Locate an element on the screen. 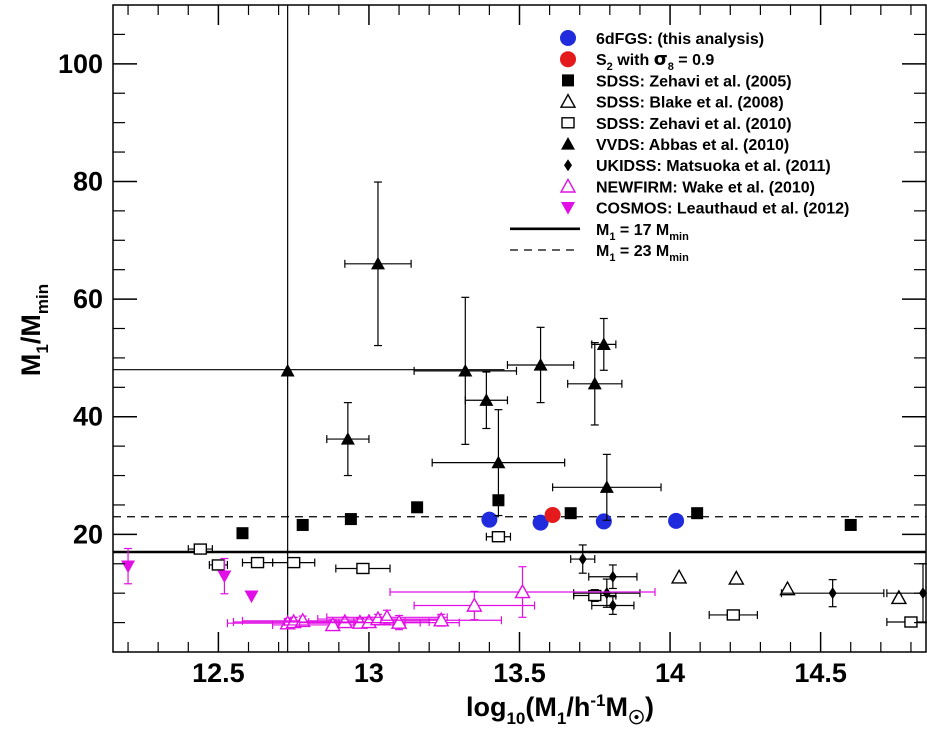 This screenshot has width=927, height=730. series-6dfgs-this-analysis is located at coordinates (583, 521).